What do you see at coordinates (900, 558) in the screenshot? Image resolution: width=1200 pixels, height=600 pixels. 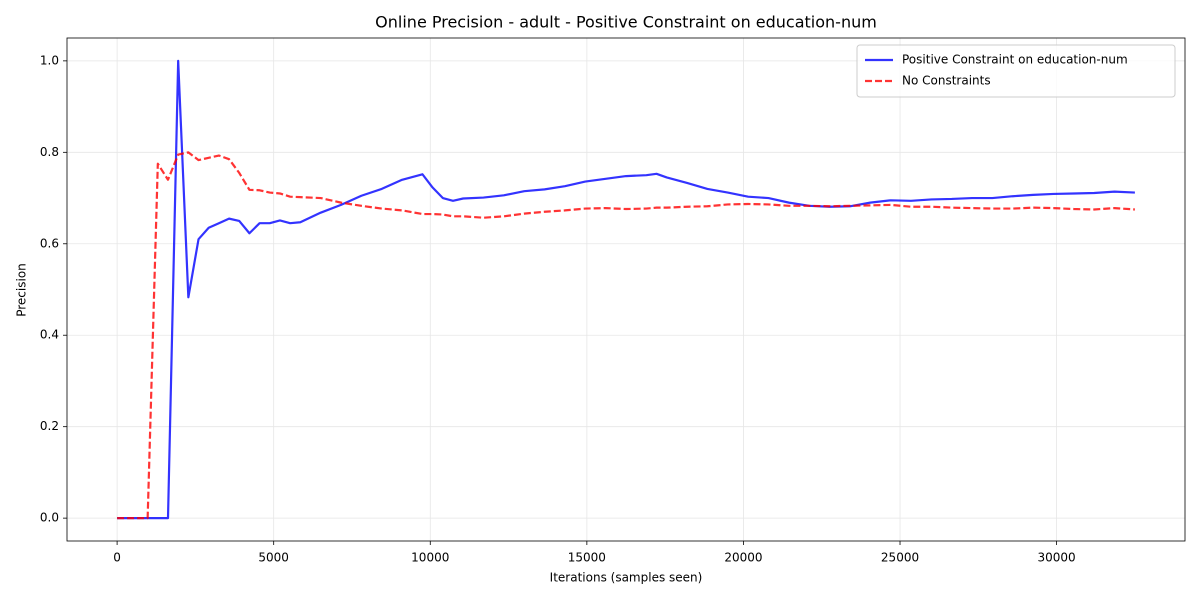 I see `x-tick-label: 25000` at bounding box center [900, 558].